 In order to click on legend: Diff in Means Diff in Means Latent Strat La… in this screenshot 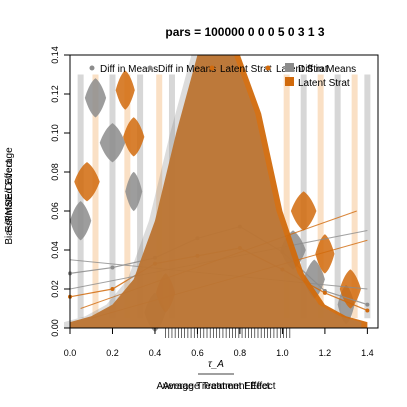, I will do `click(222, 76)`.